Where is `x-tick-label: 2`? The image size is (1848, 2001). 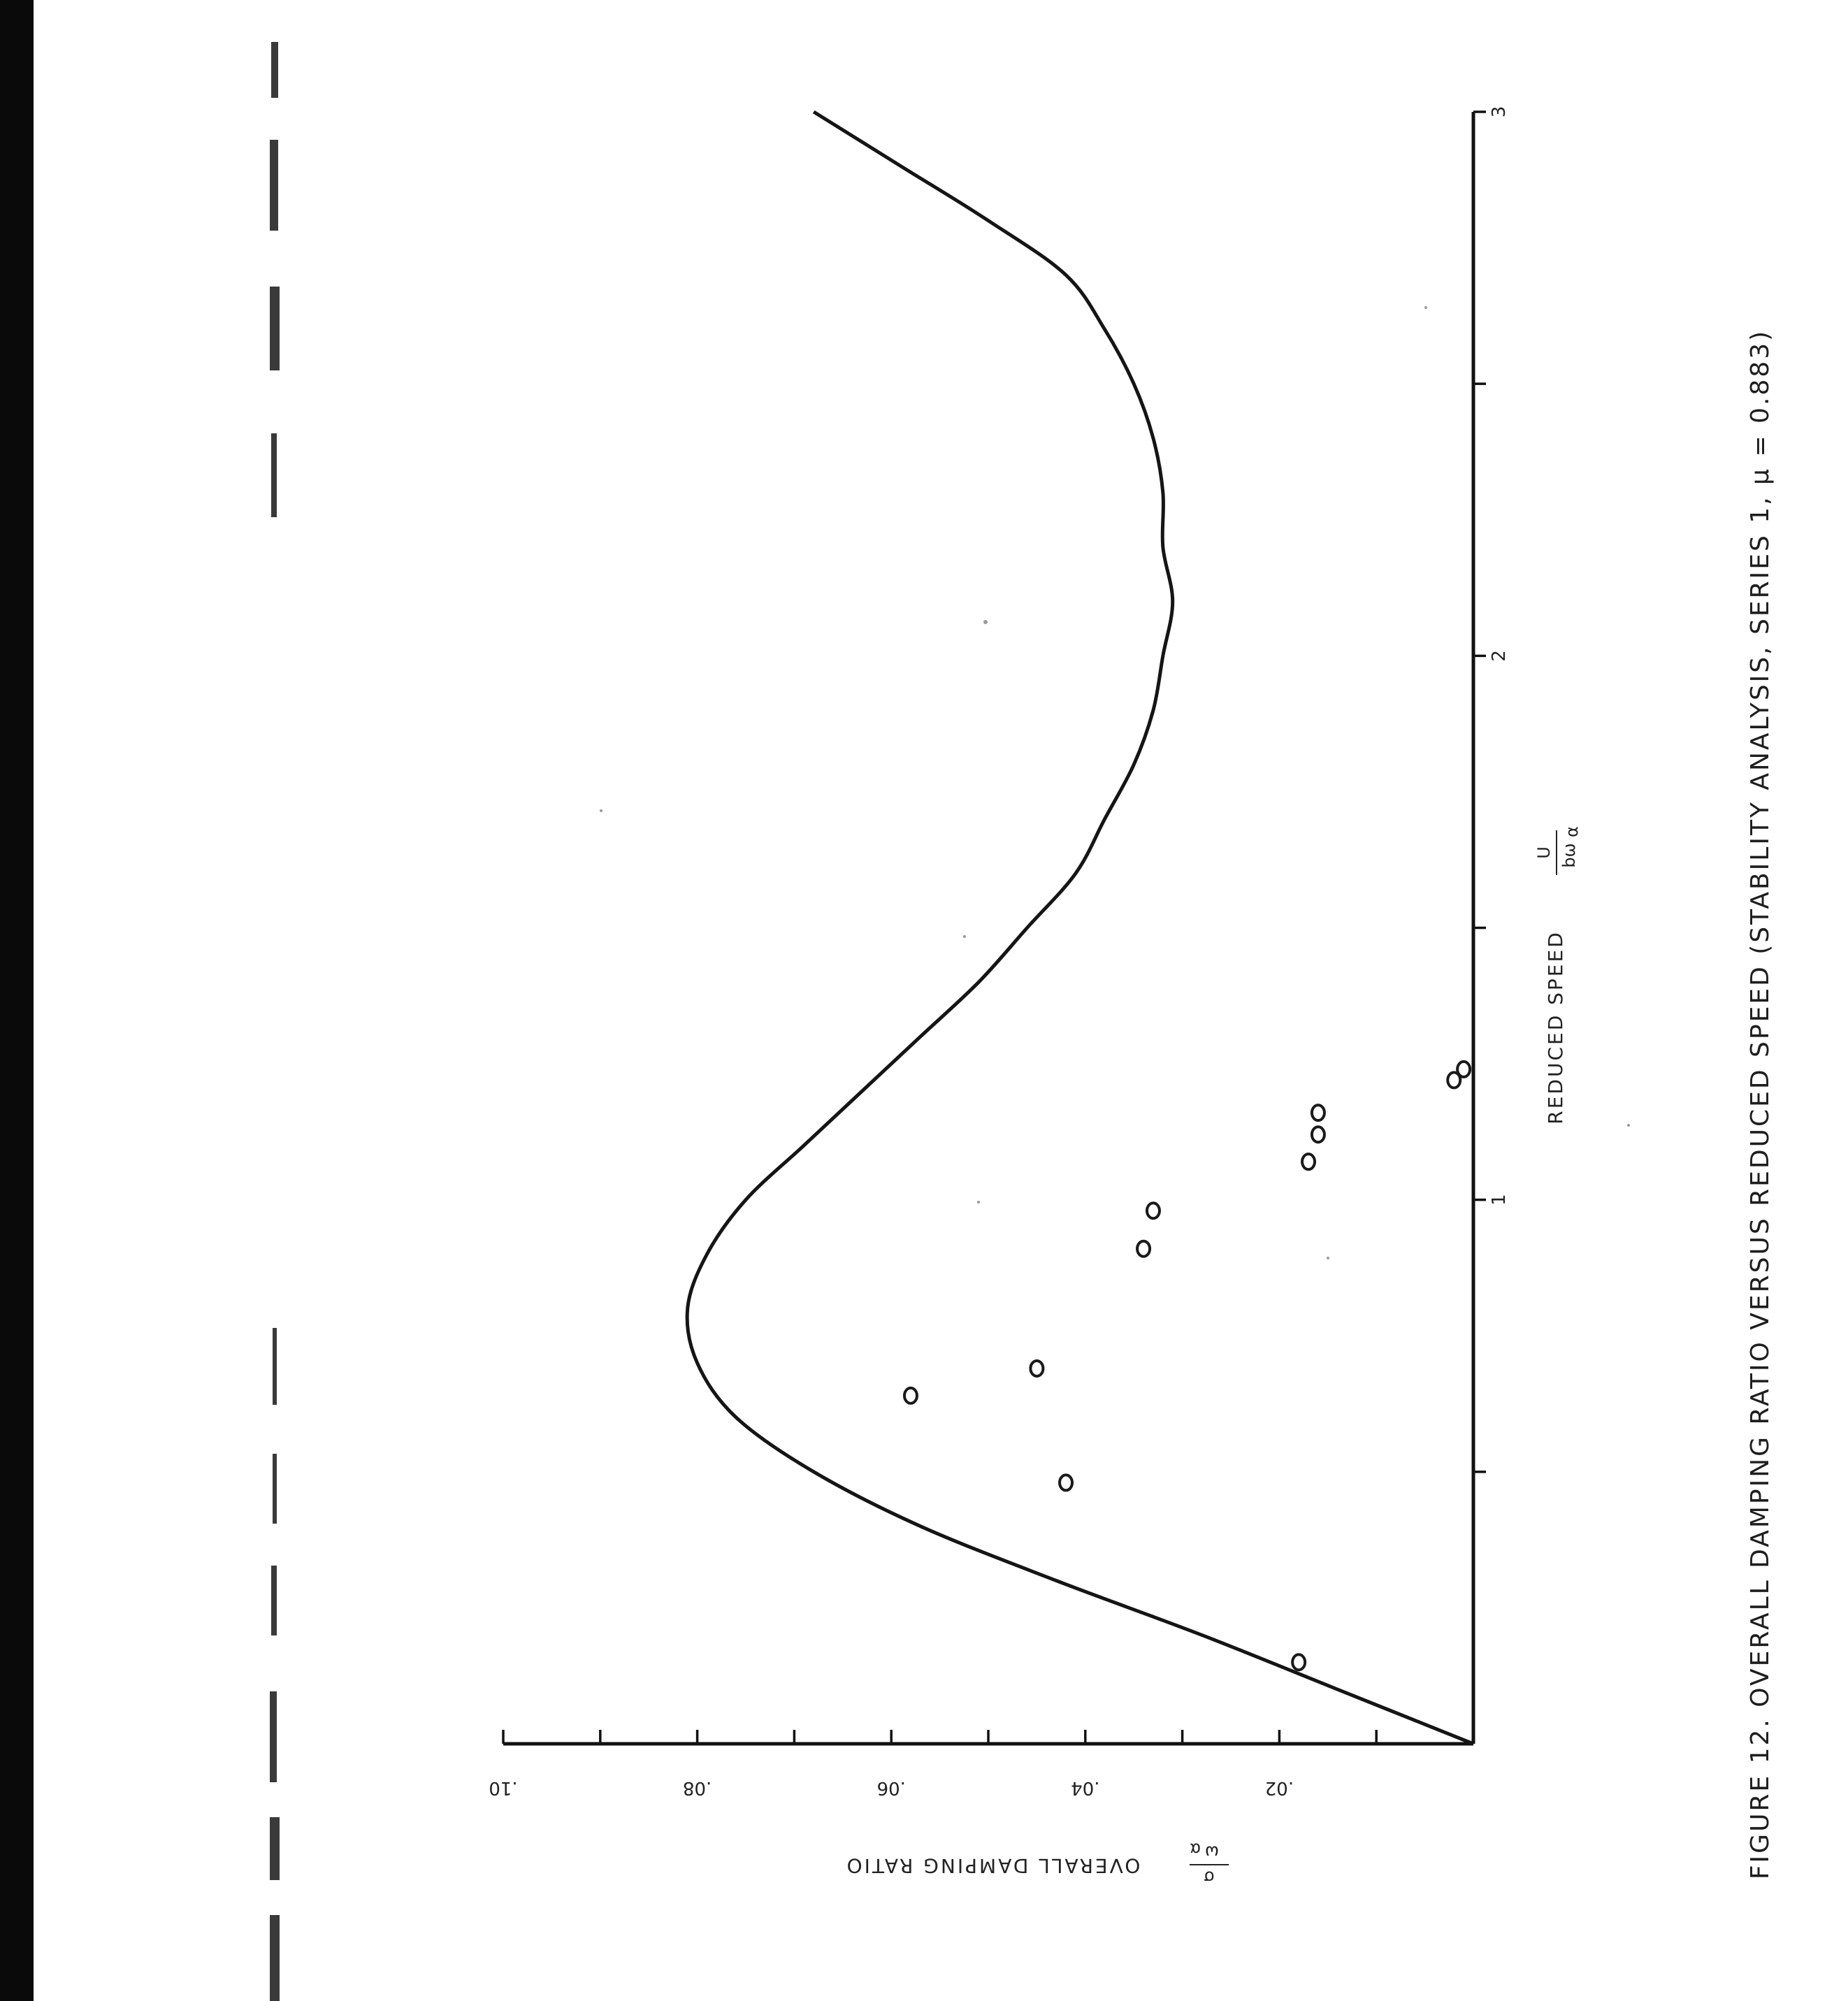
x-tick-label: 2 is located at coordinates (1499, 656).